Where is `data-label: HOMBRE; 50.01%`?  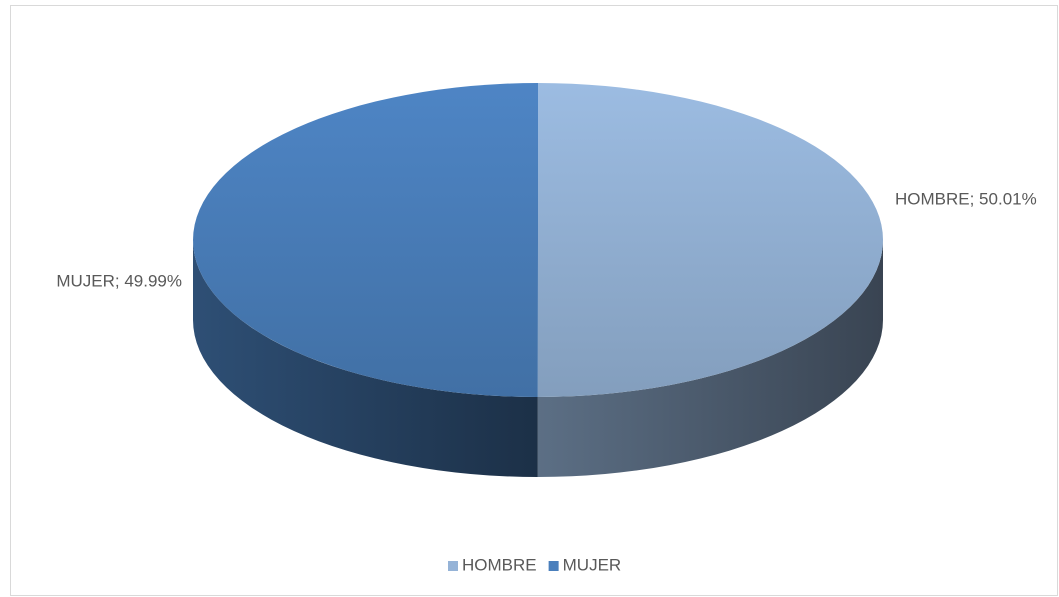 data-label: HOMBRE; 50.01% is located at coordinates (966, 199).